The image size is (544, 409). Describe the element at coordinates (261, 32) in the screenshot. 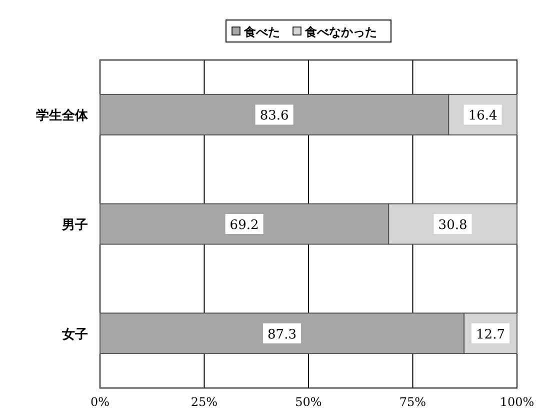

I see `legend-label: 食べた` at that location.